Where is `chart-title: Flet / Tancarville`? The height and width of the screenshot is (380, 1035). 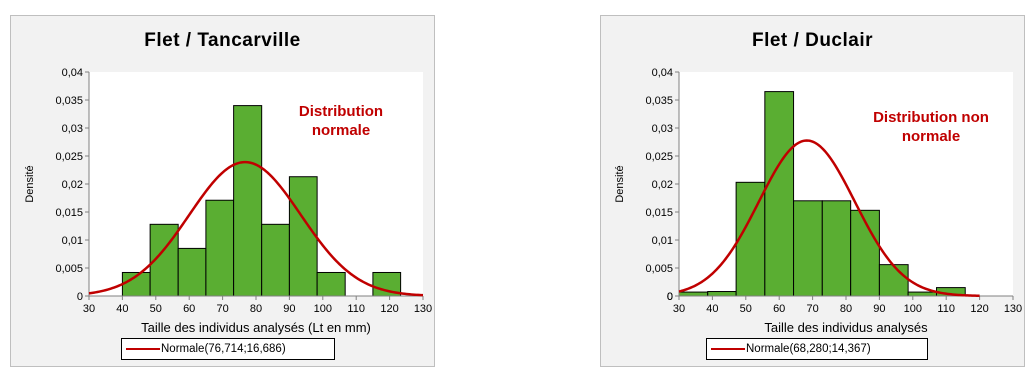
chart-title: Flet / Tancarville is located at coordinates (222, 40).